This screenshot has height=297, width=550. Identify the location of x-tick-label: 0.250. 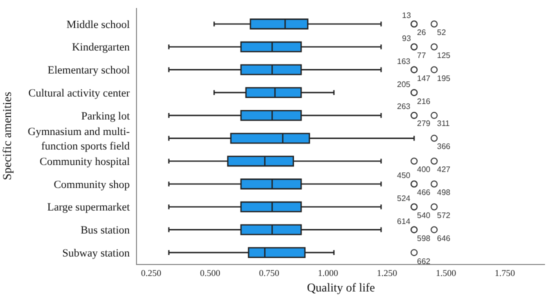
(151, 273).